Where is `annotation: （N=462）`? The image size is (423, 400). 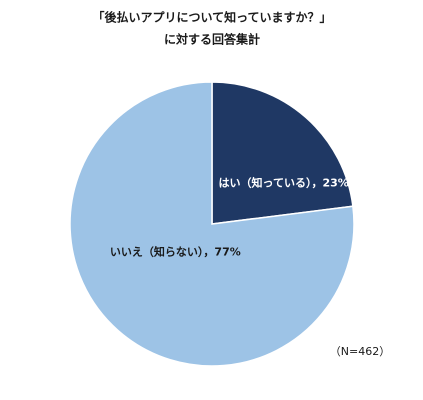 annotation: （N=462） is located at coordinates (360, 351).